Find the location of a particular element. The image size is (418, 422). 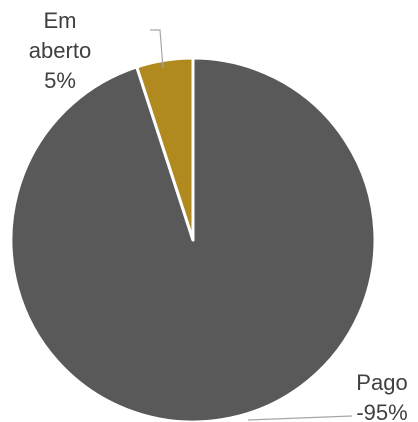

leader-line-pago is located at coordinates (300, 418).